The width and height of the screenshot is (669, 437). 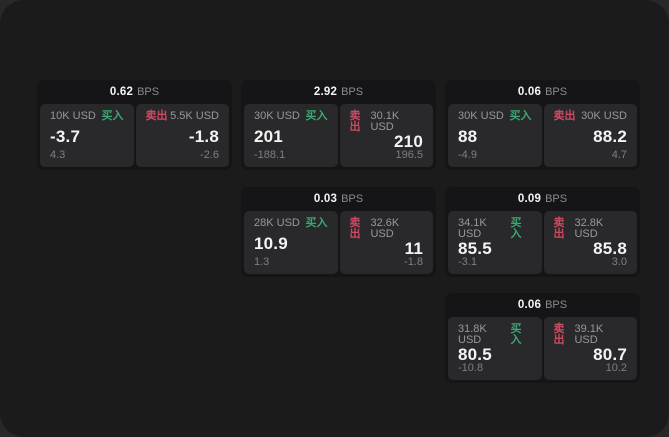 What do you see at coordinates (471, 368) in the screenshot?
I see `buy-change: -10.8` at bounding box center [471, 368].